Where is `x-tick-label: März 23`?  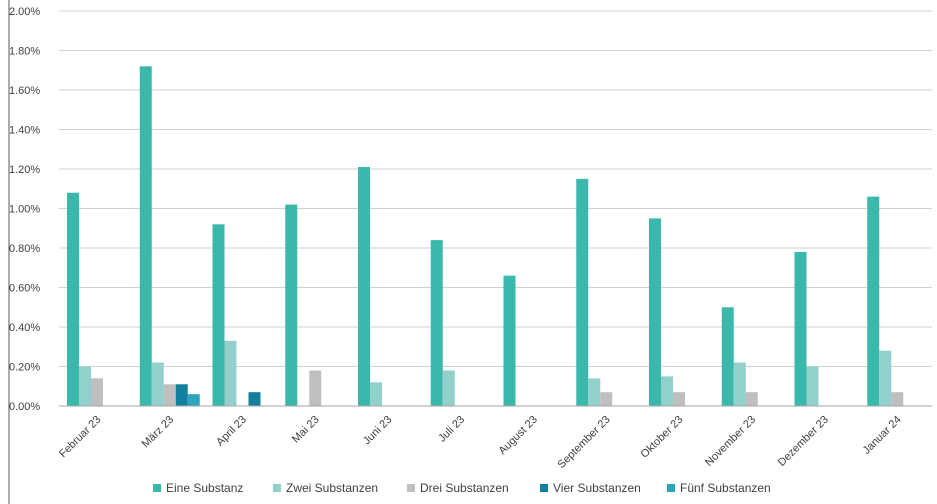 x-tick-label: März 23 is located at coordinates (158, 432).